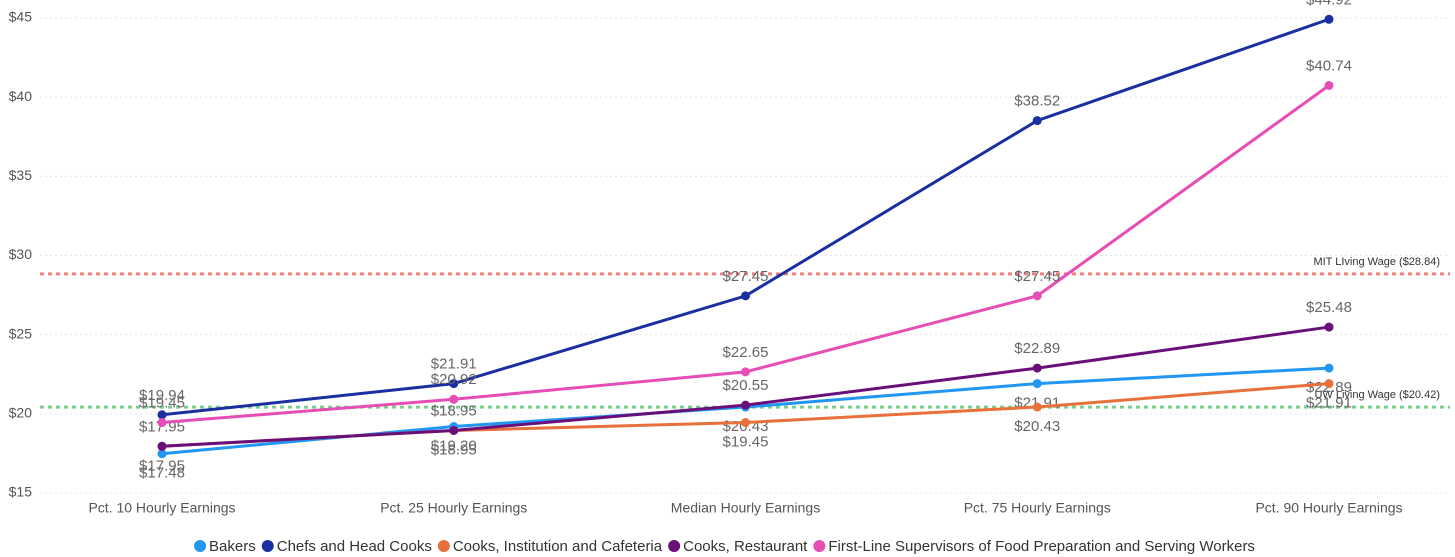  Describe the element at coordinates (746, 385) in the screenshot. I see `data-label: $20.55` at that location.